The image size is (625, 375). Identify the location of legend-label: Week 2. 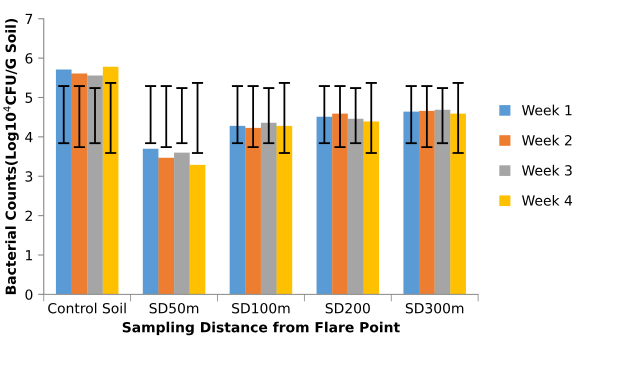
(547, 140).